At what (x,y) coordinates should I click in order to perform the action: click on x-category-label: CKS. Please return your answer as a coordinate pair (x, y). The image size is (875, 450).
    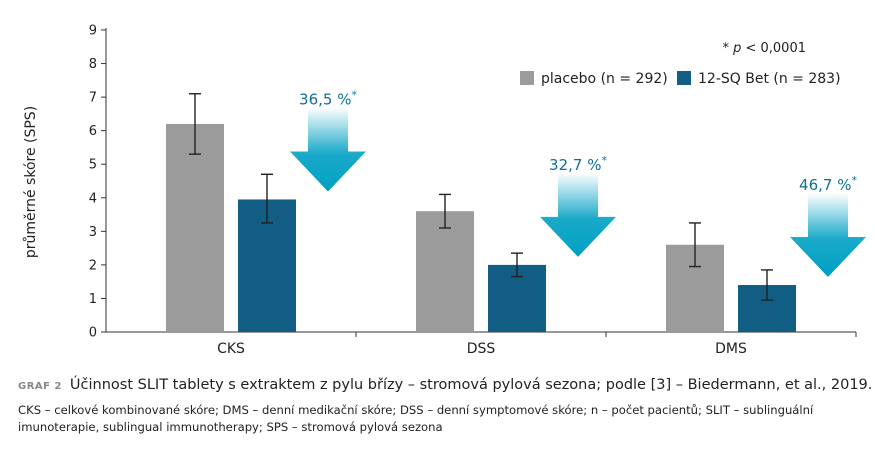
    Looking at the image, I should click on (231, 349).